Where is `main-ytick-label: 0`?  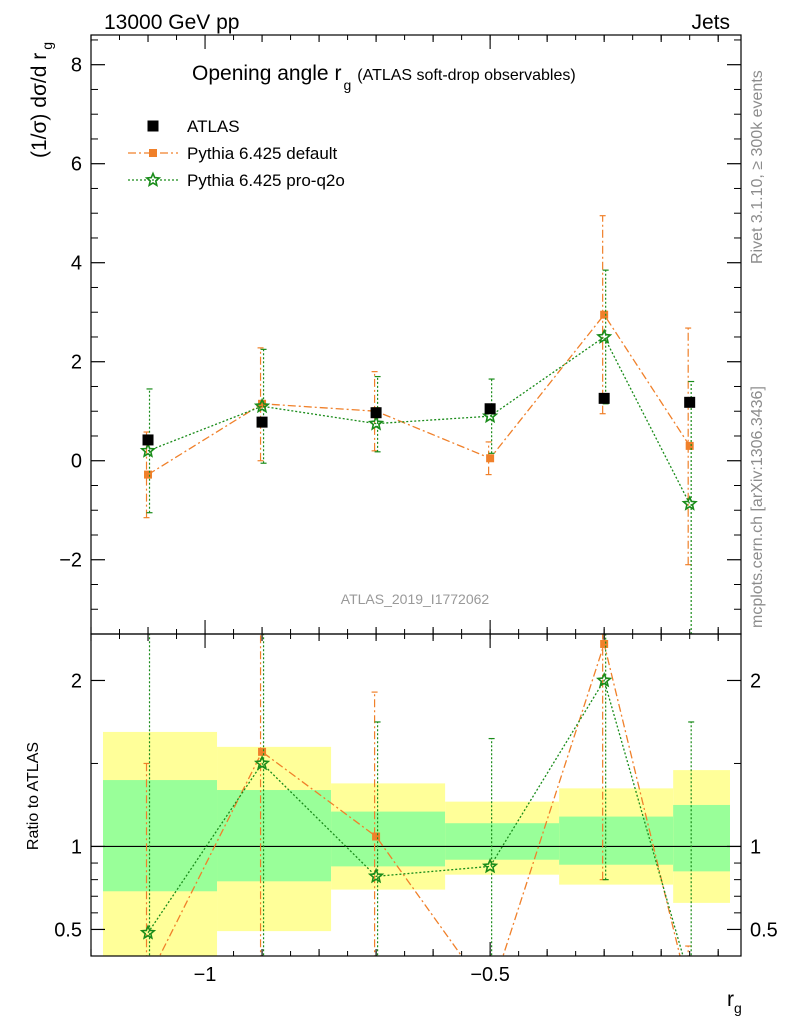 main-ytick-label: 0 is located at coordinates (76, 462).